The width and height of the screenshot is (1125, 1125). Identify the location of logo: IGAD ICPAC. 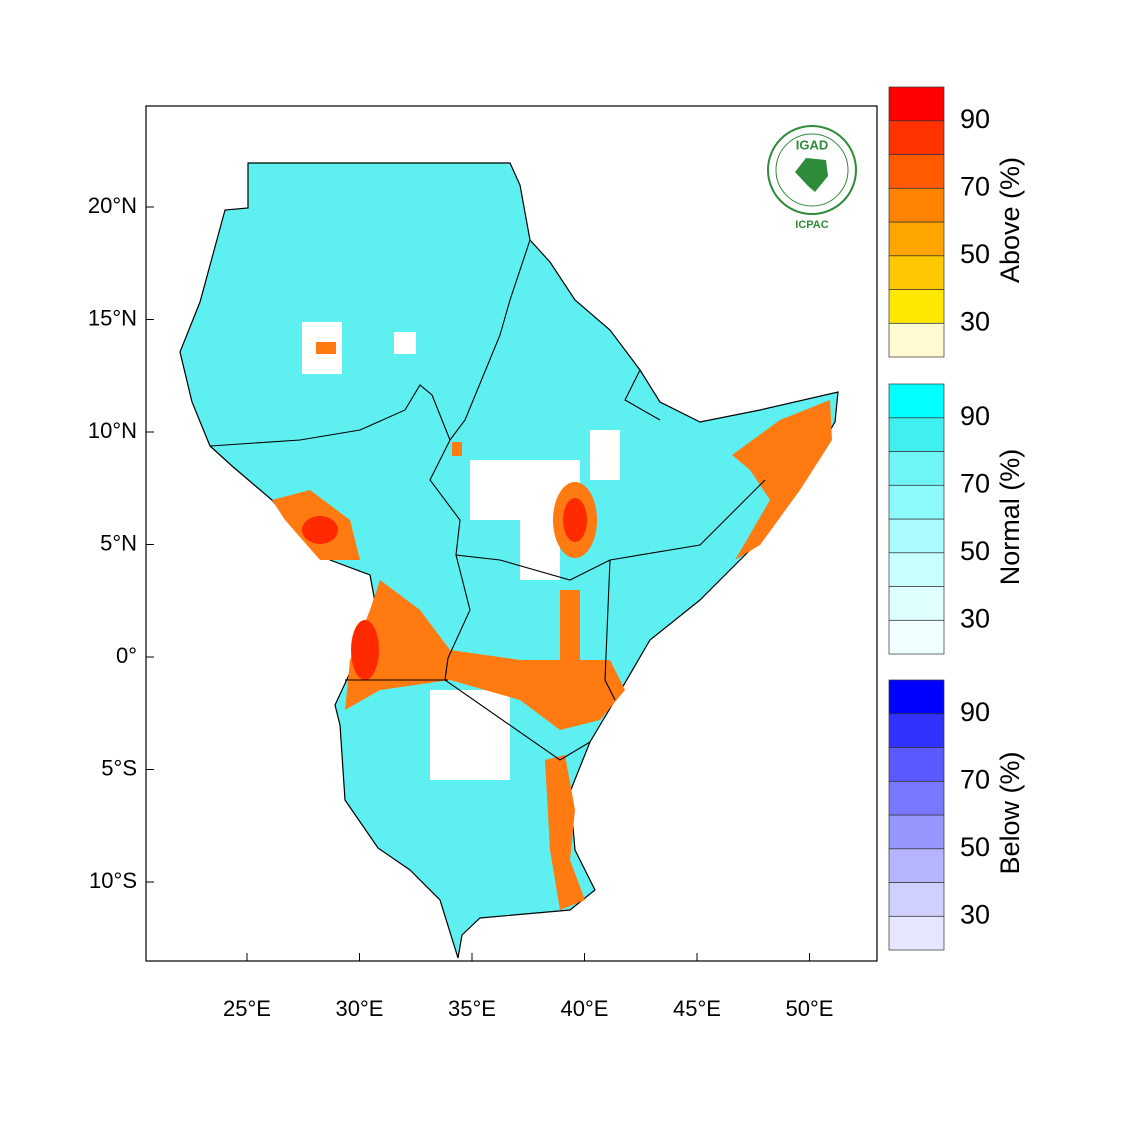
(812, 178).